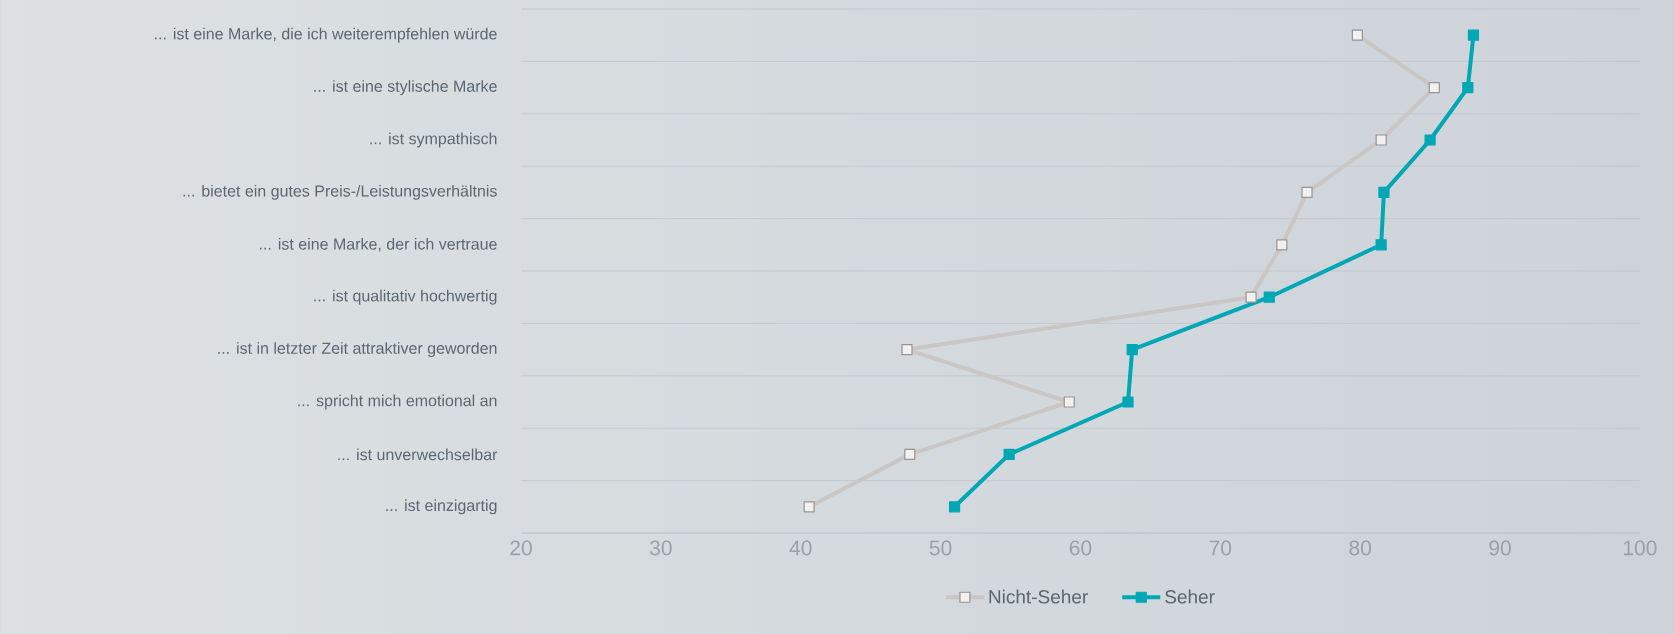 The height and width of the screenshot is (634, 1674). Describe the element at coordinates (340, 192) in the screenshot. I see `y-tick-label: ... bietet ein gutes Preis-/Leistungsverhältnis` at that location.